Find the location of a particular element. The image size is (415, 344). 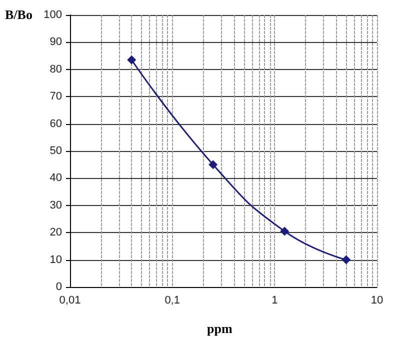

y-tick-label: 30 is located at coordinates (56, 205).